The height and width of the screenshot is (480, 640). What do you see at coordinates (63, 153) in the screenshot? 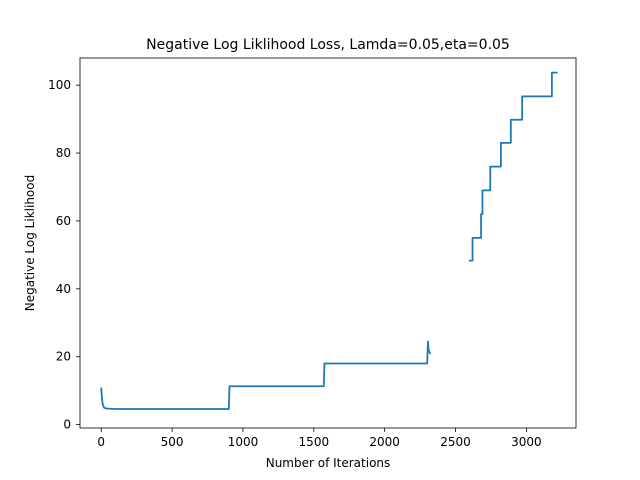
I see `y-tick-label: 80` at bounding box center [63, 153].